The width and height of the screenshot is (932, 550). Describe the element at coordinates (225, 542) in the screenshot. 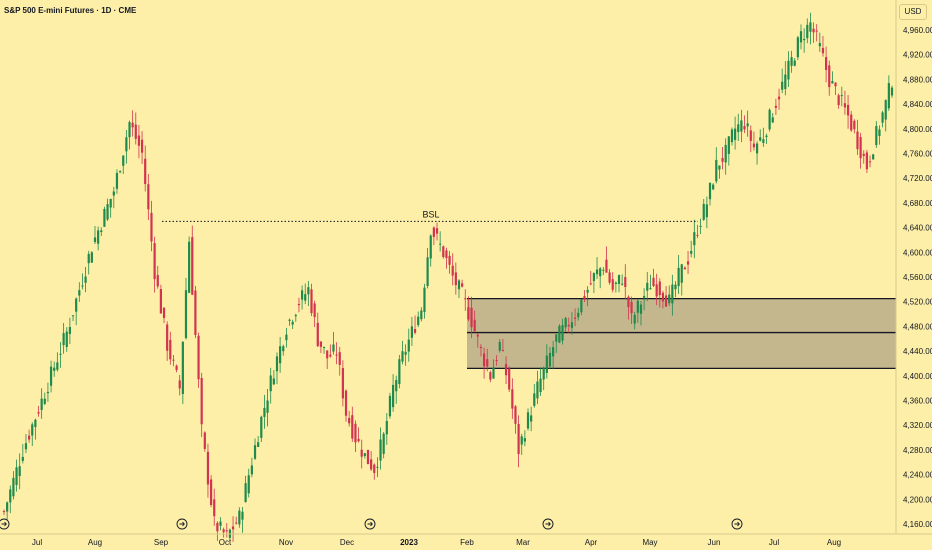

I see `x-tick-label: Oct` at that location.